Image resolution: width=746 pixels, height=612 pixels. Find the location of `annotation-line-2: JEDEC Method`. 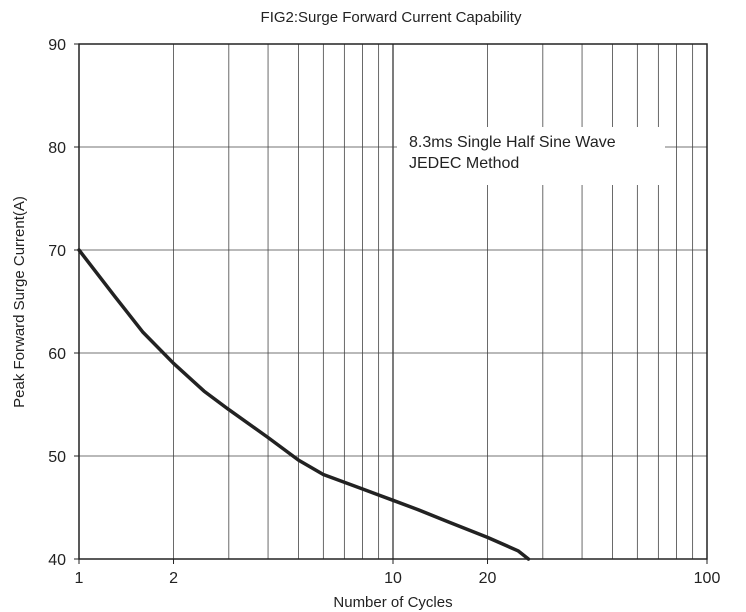

annotation-line-2: JEDEC Method is located at coordinates (464, 163).